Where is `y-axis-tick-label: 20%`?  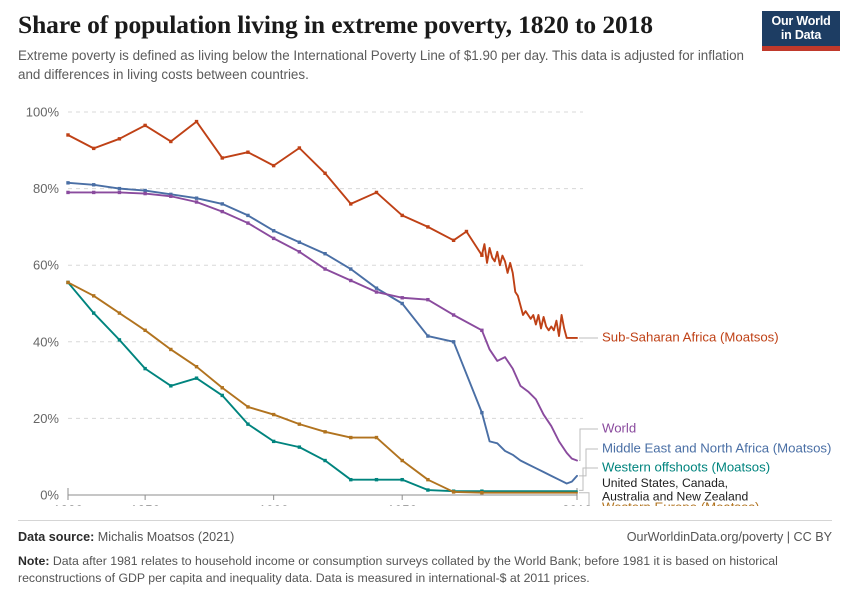 y-axis-tick-label: 20% is located at coordinates (46, 418).